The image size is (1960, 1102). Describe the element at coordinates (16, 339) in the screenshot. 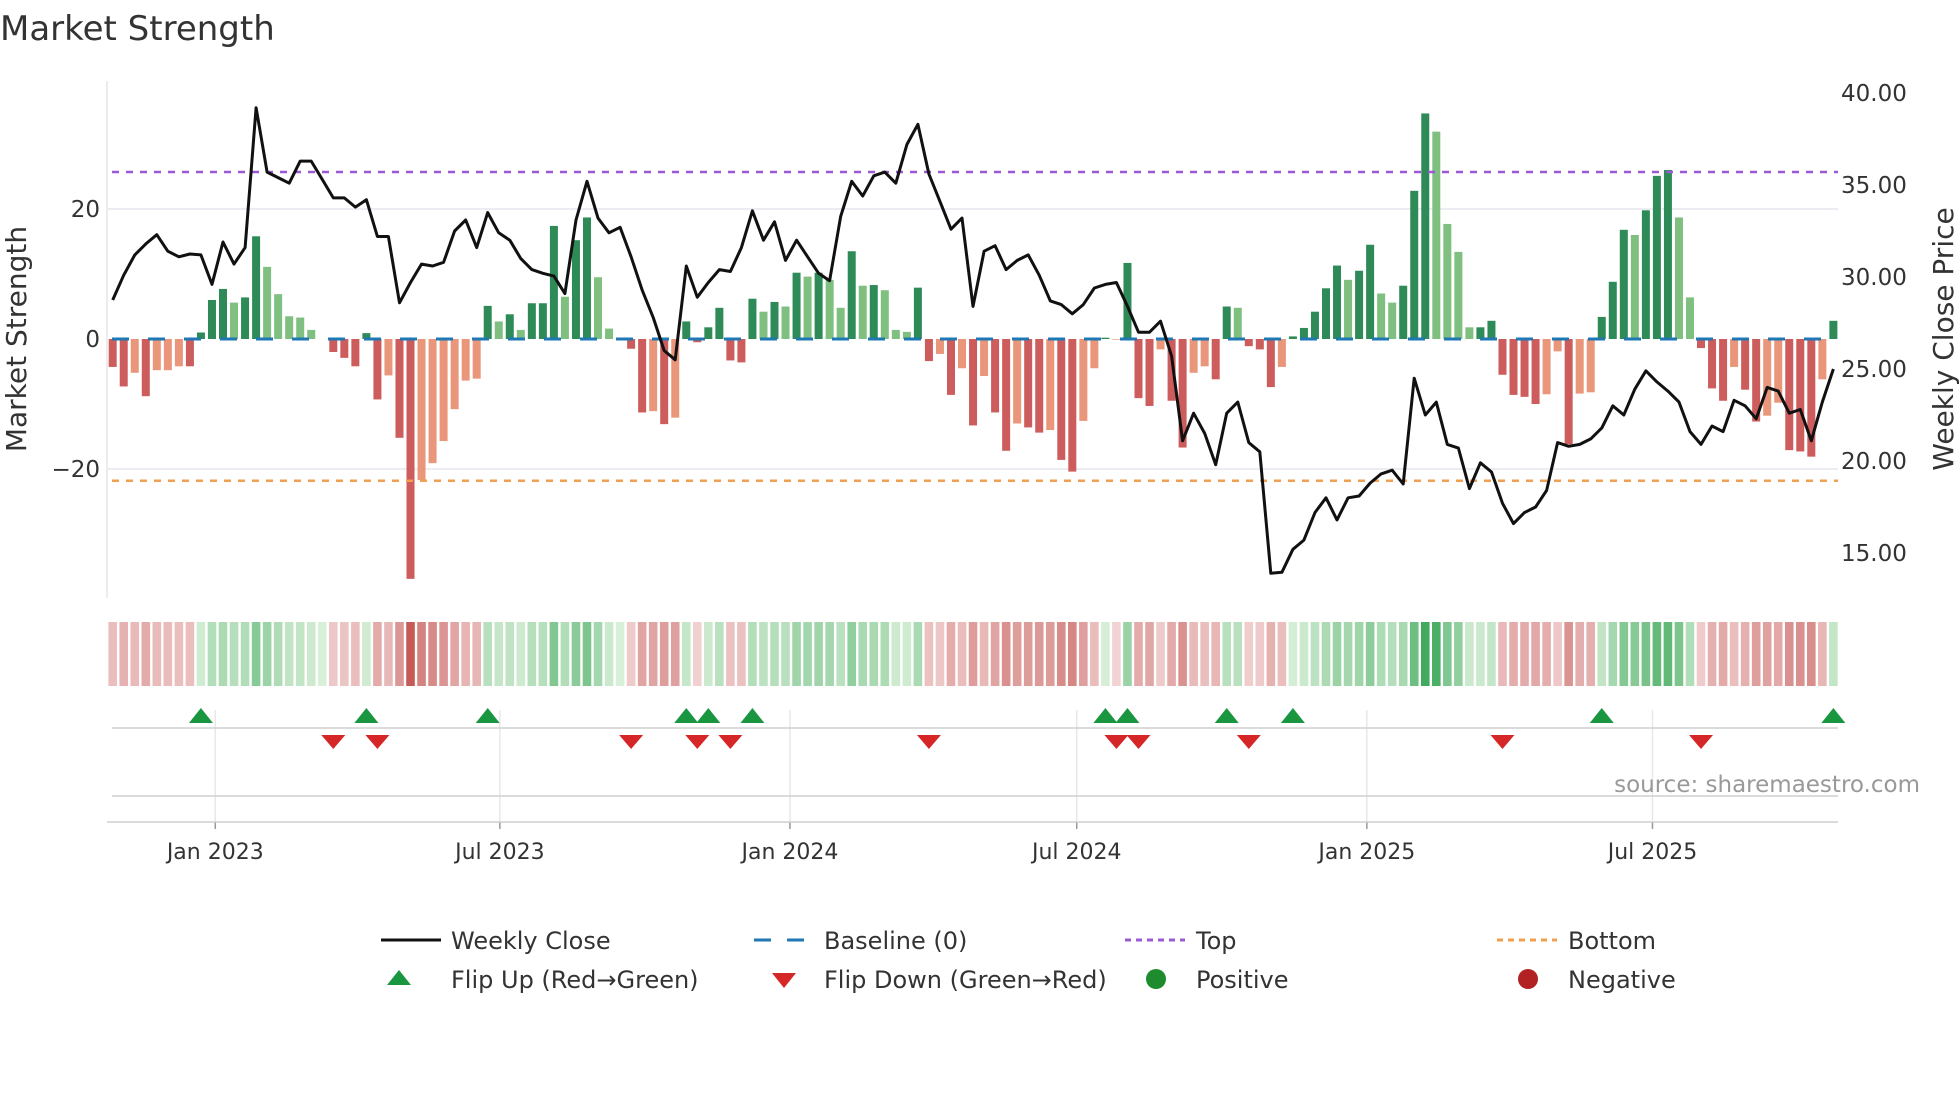

I see `y-axis-label: Market Strength` at that location.